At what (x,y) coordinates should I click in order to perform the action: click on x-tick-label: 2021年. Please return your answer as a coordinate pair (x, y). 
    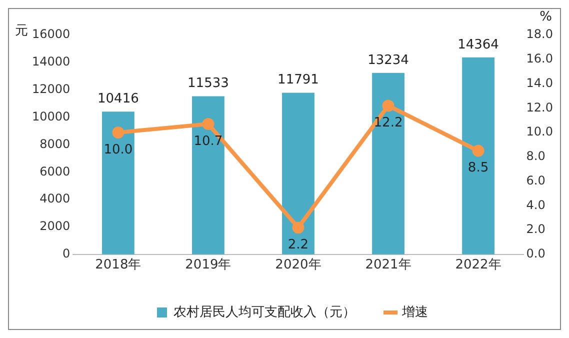
    Looking at the image, I should click on (388, 265).